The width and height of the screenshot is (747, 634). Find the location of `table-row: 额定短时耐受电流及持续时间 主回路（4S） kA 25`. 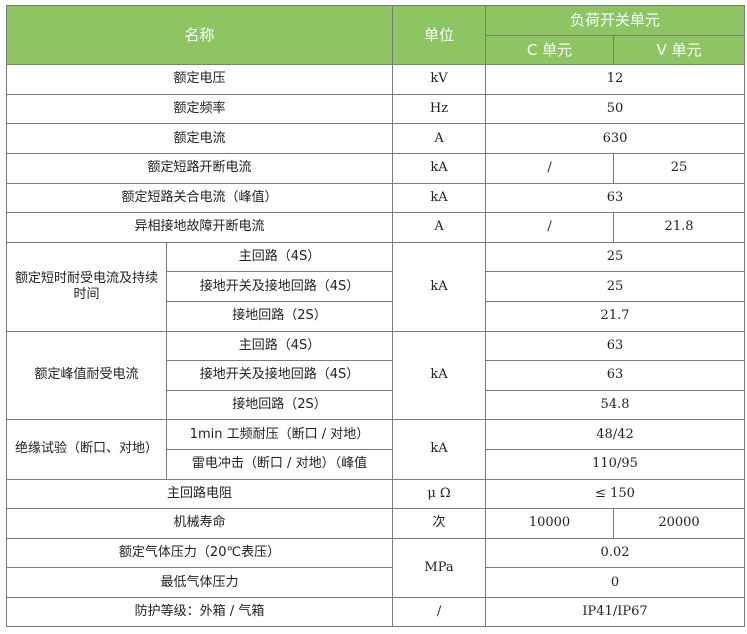

table-row: 额定短时耐受电流及持续时间 主回路（4S） kA 25 is located at coordinates (376, 286).